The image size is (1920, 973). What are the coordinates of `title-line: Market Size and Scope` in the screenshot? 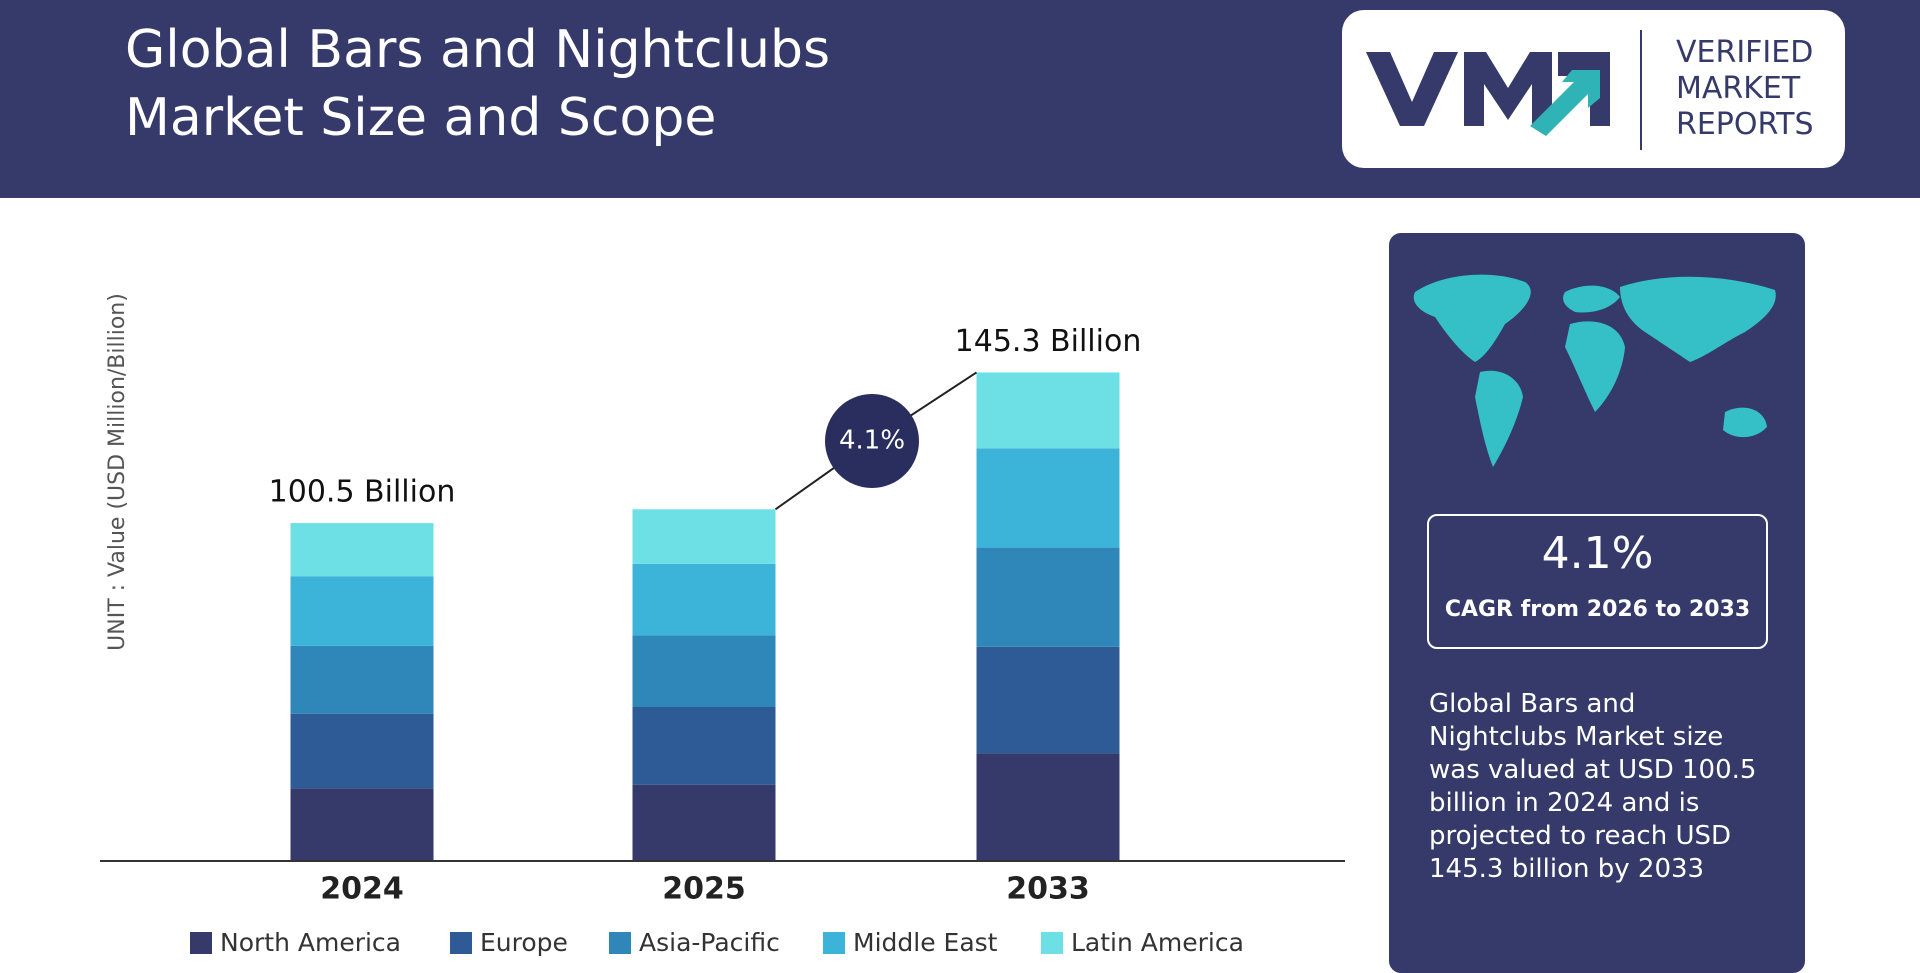 It's located at (421, 118).